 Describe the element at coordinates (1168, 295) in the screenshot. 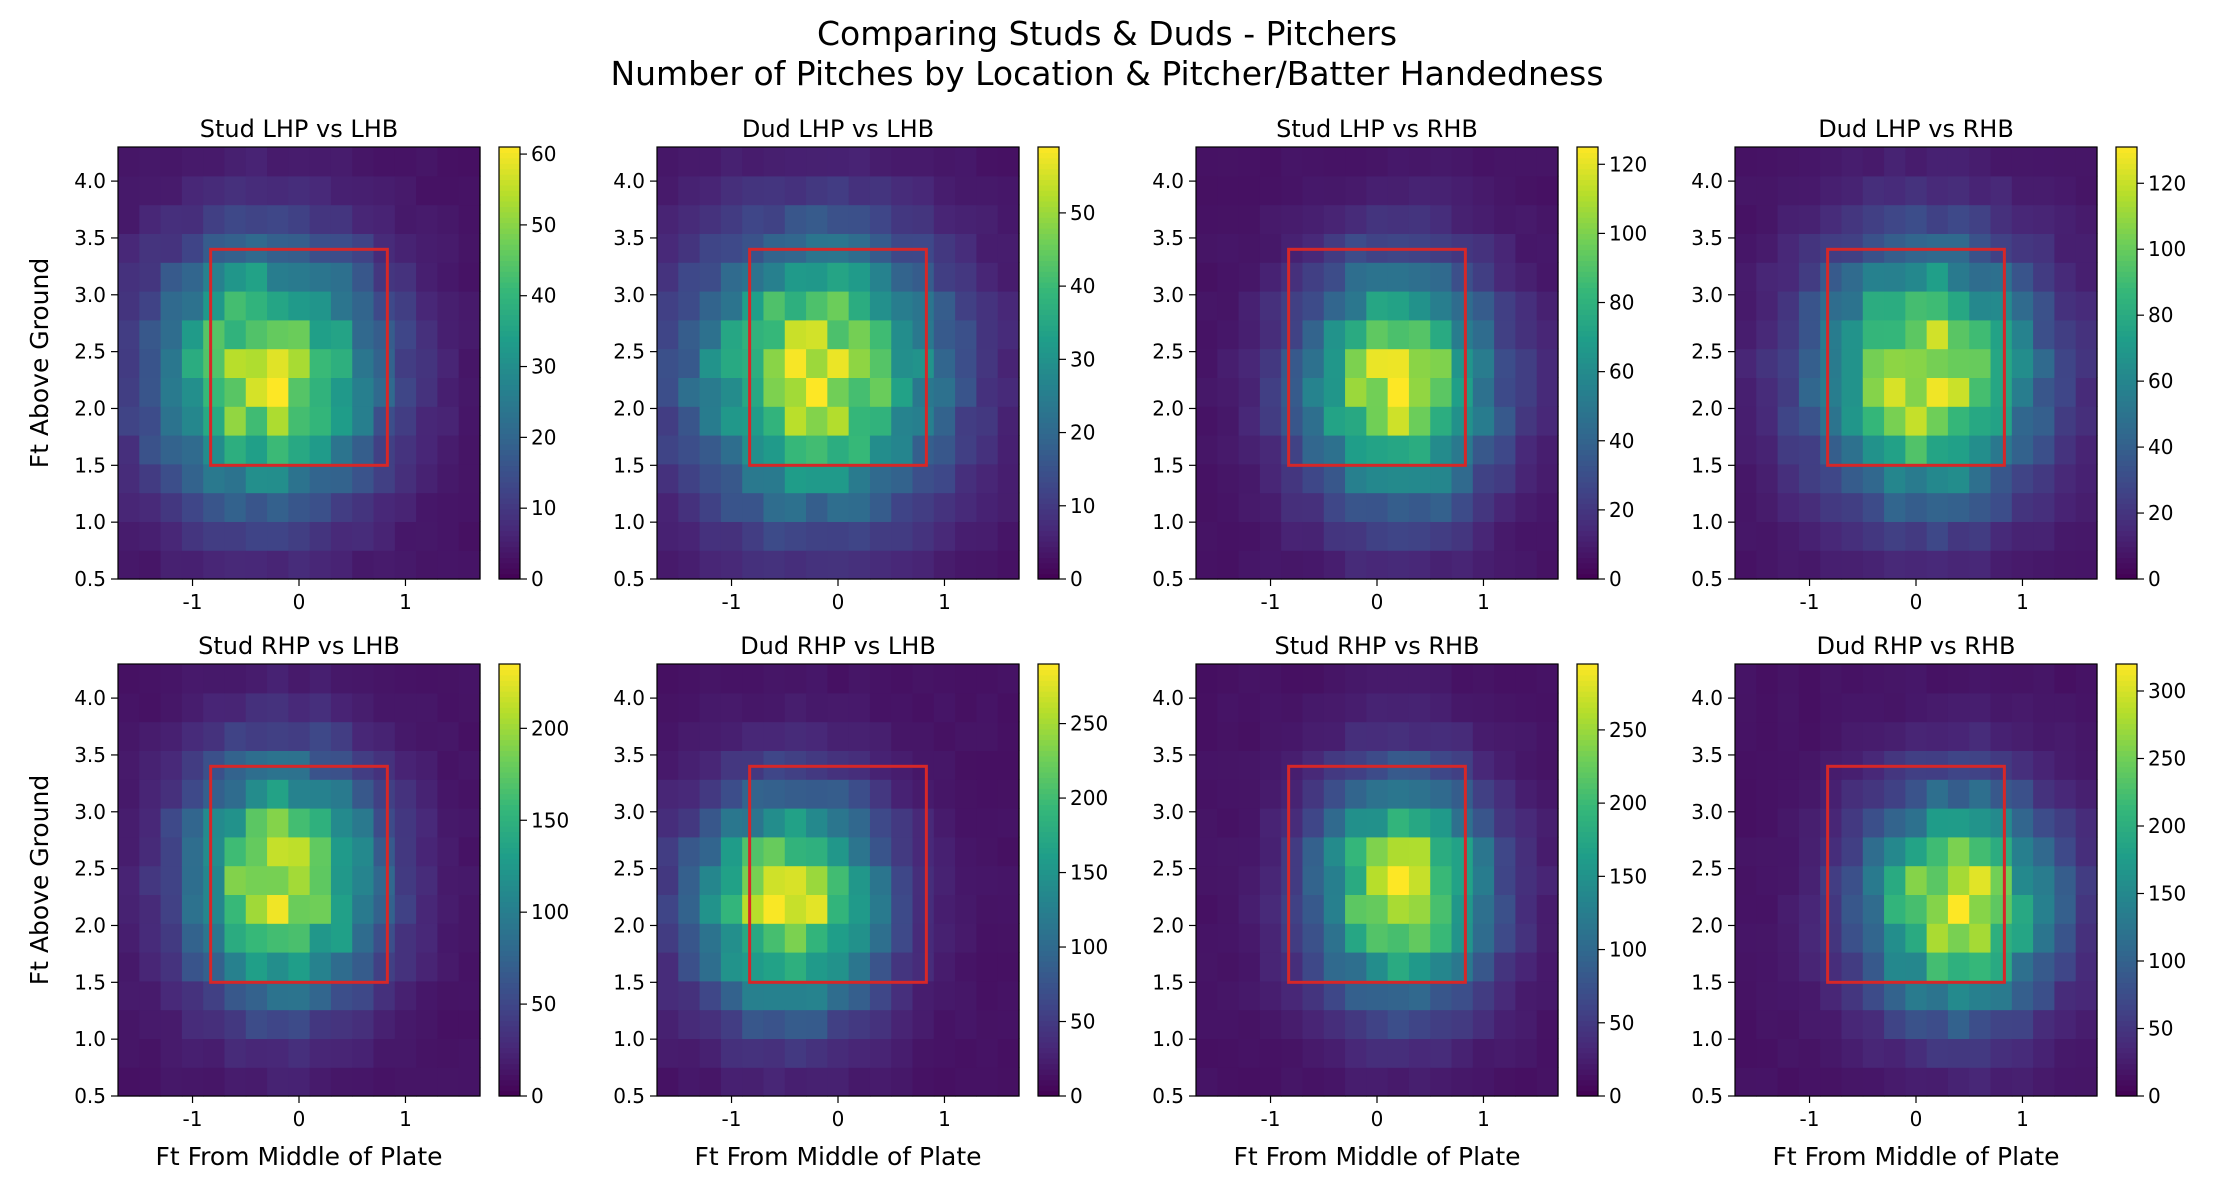

I see `y-tick-label: 3.0` at that location.